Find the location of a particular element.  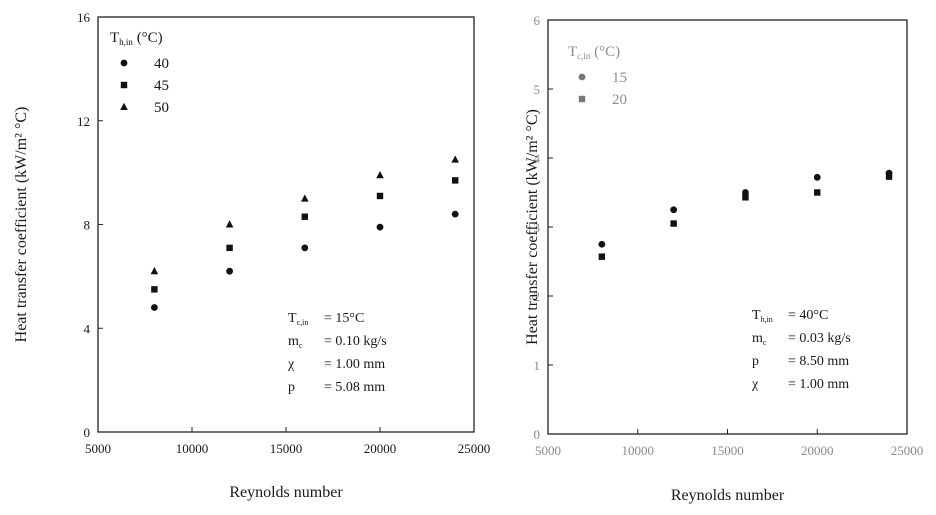

annotation-value: = 8.50 mm is located at coordinates (818, 361).